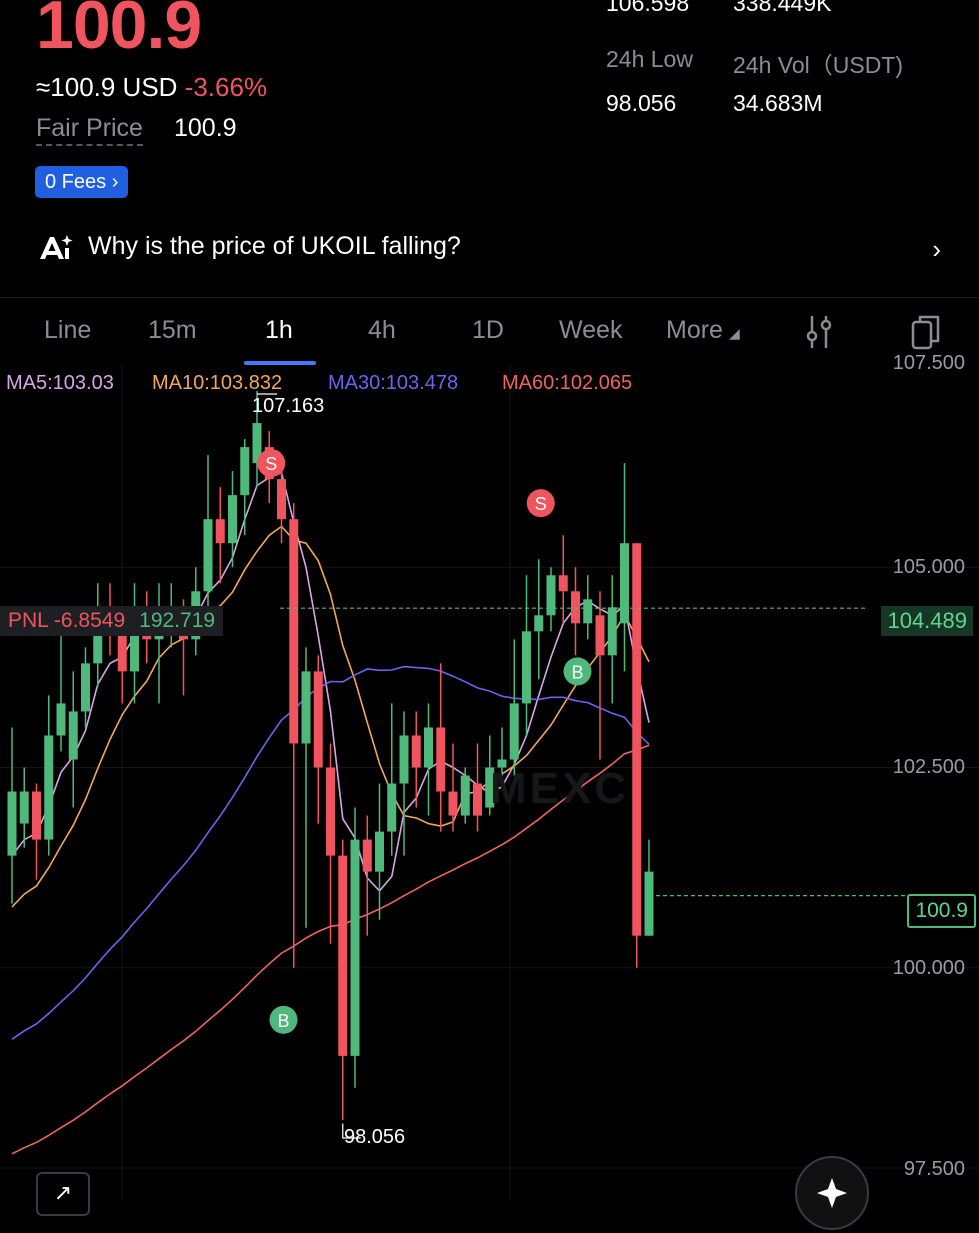  I want to click on price-tick: 100.000, so click(928, 968).